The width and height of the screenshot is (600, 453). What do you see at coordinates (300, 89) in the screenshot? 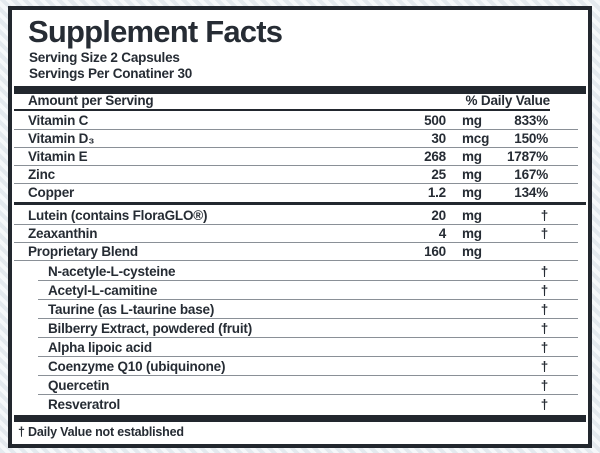
I see `divider-thick-top` at bounding box center [300, 89].